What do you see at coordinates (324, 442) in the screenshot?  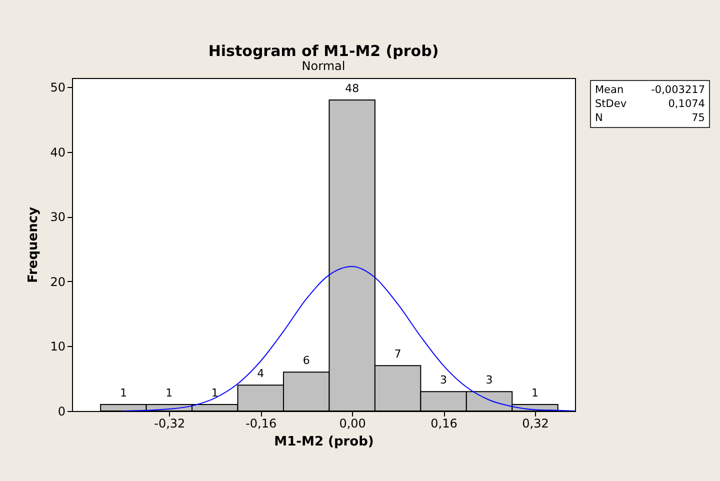 I see `x-axis-title: M1-M2 (prob)` at bounding box center [324, 442].